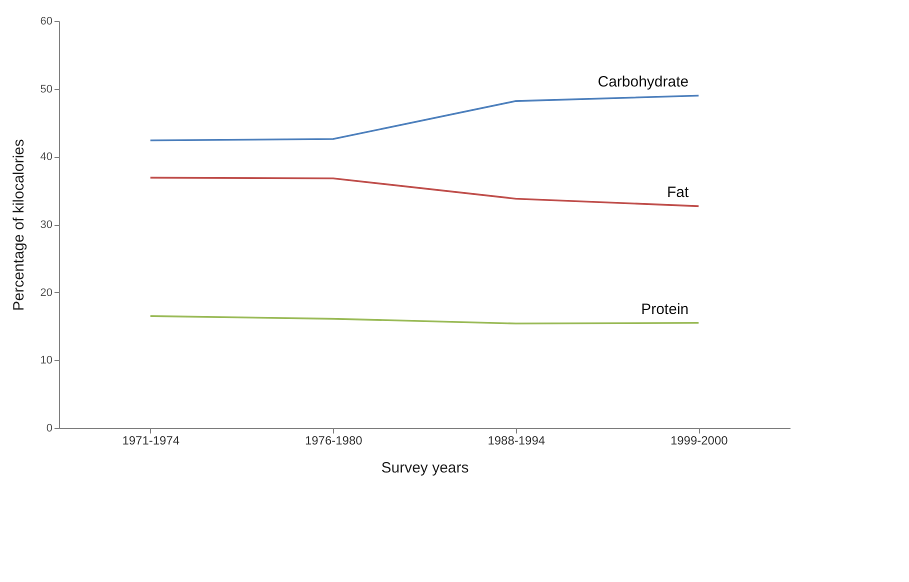 The width and height of the screenshot is (909, 582). Describe the element at coordinates (517, 441) in the screenshot. I see `x-tick-label: 1988-1994` at that location.